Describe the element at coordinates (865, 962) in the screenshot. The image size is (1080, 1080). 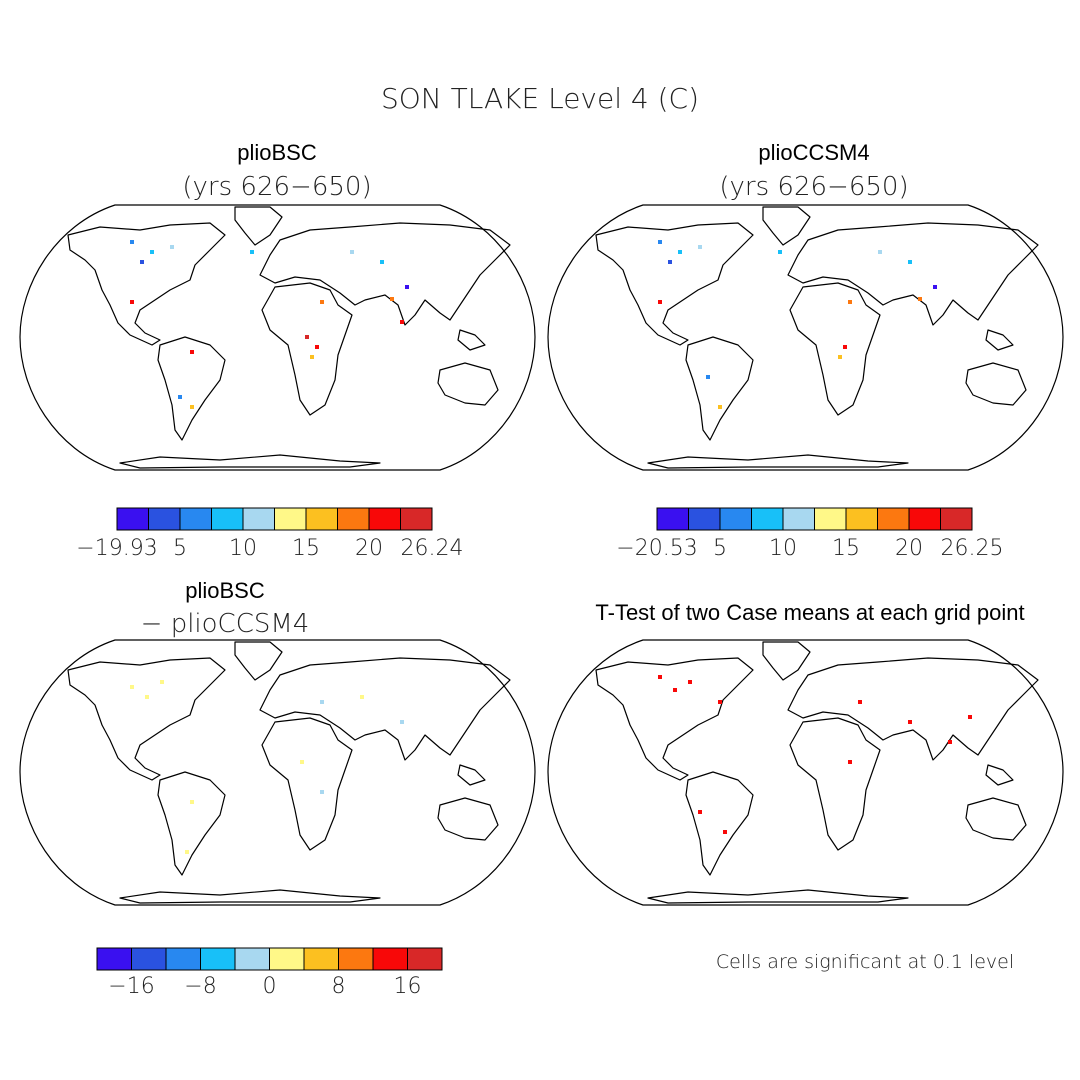
I see `note: Cells are significant at 0.1 level` at that location.